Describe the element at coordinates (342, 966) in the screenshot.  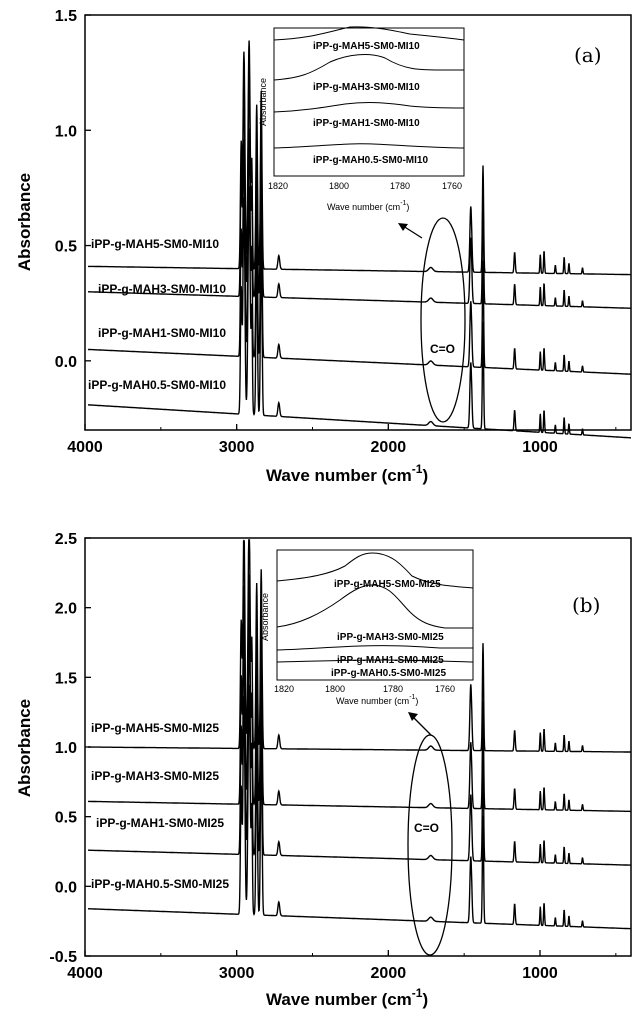
I see `panel-b-xticks: 4000 3000 2000 1000` at that location.